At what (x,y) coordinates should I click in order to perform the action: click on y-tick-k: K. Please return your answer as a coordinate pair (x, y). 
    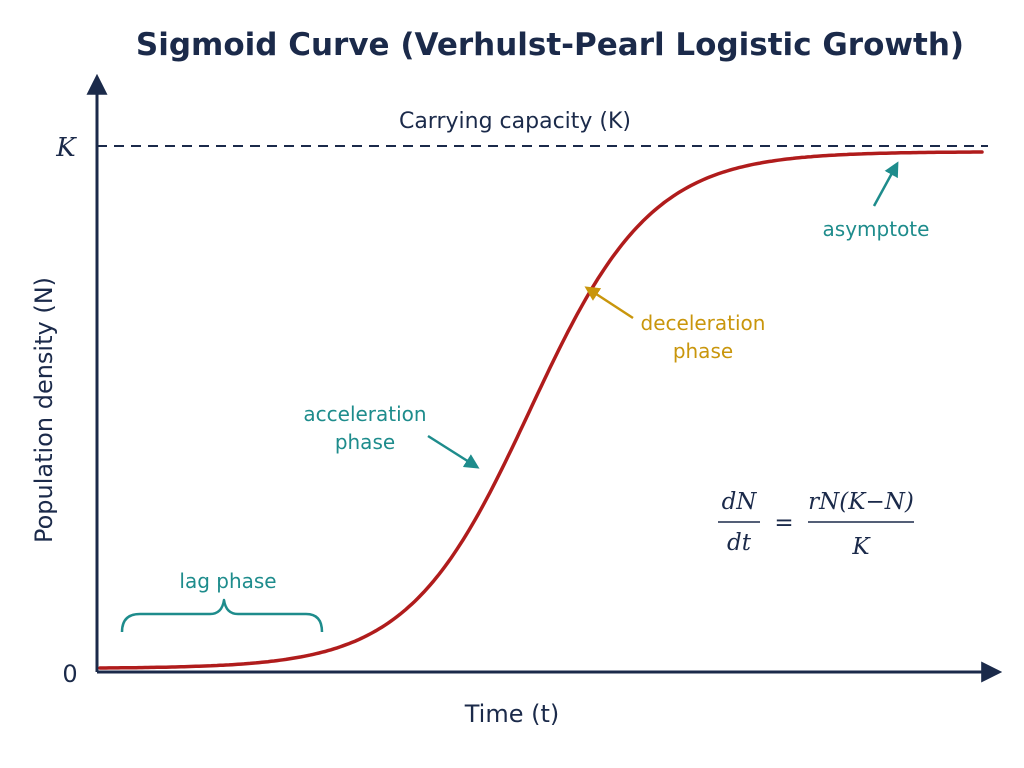
    Looking at the image, I should click on (66, 148).